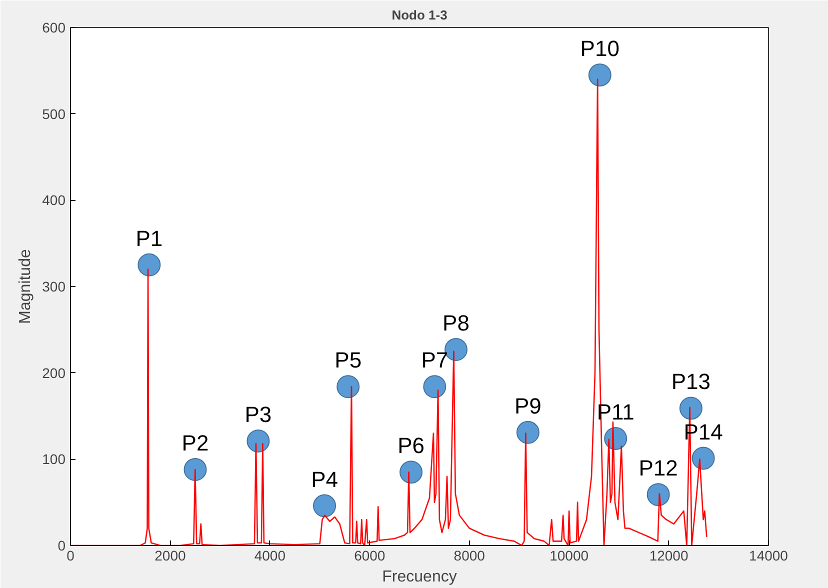 This screenshot has width=828, height=588. I want to click on y-tick-label: 100, so click(54, 459).